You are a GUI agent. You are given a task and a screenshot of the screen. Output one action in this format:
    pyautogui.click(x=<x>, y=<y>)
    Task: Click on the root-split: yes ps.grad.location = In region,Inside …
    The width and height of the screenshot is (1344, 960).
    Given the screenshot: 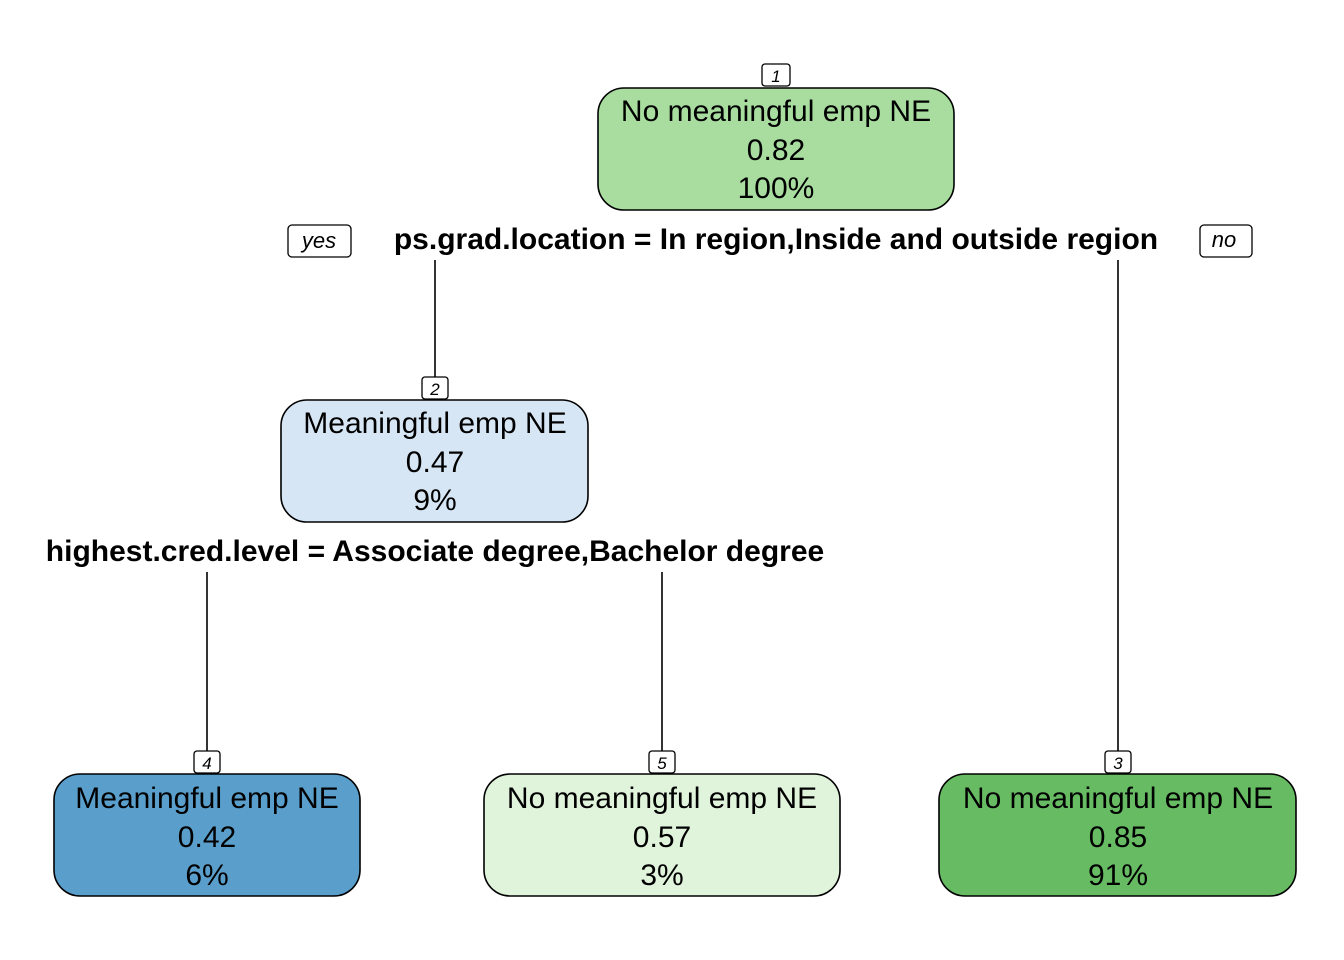 What is the action you would take?
    pyautogui.click(x=770, y=240)
    